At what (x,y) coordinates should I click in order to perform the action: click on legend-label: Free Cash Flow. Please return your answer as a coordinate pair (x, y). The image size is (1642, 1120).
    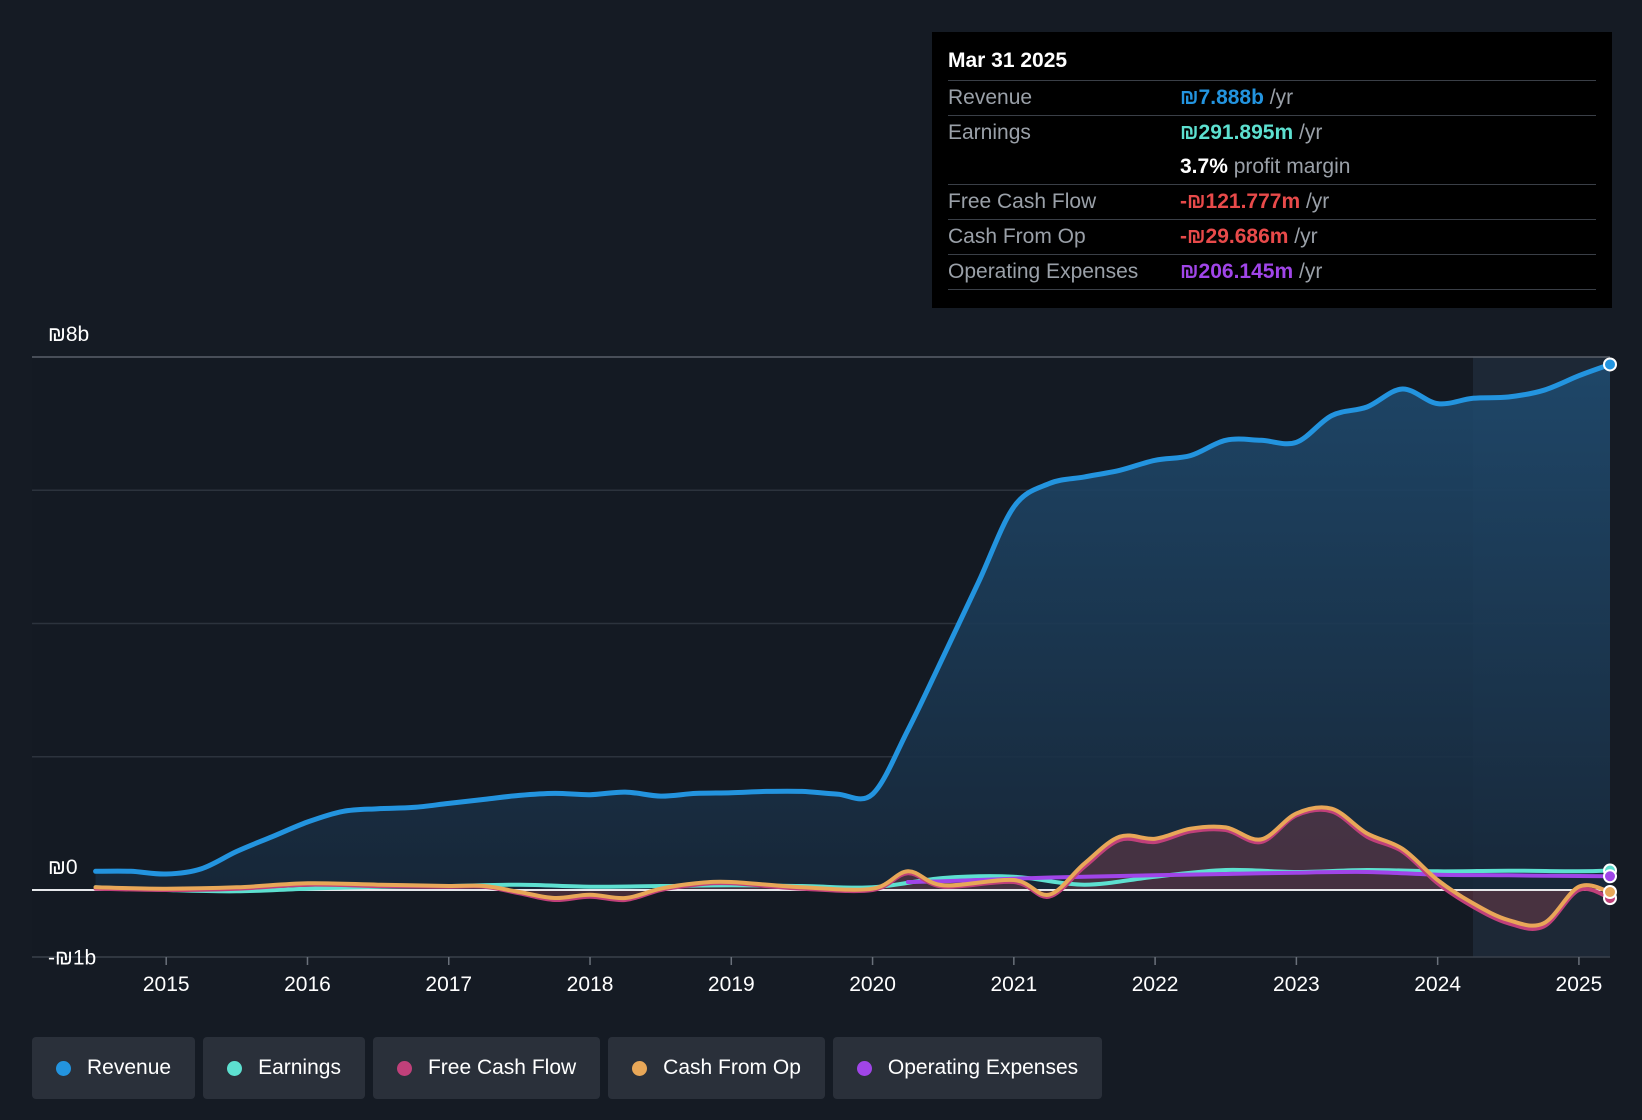
    Looking at the image, I should click on (502, 1067).